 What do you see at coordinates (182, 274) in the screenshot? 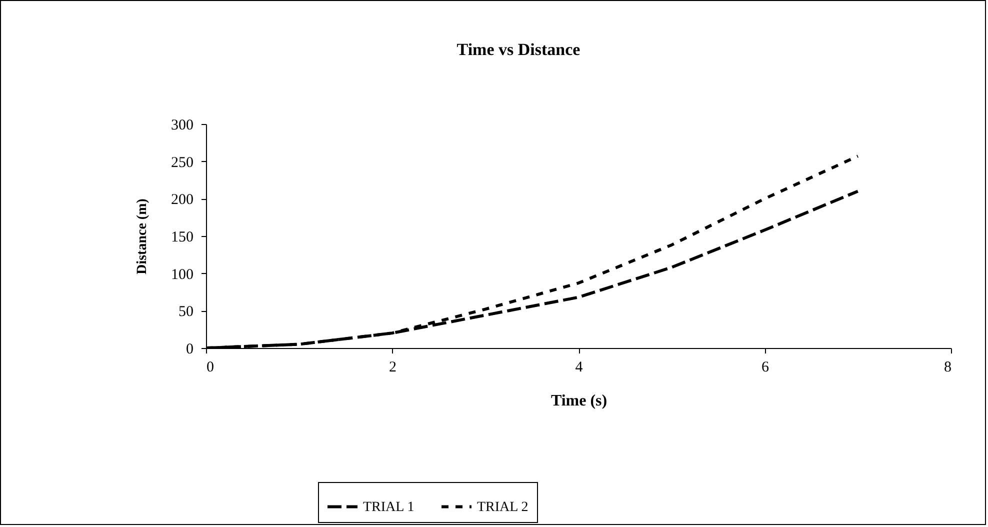
I see `y-tick-label: 100` at bounding box center [182, 274].